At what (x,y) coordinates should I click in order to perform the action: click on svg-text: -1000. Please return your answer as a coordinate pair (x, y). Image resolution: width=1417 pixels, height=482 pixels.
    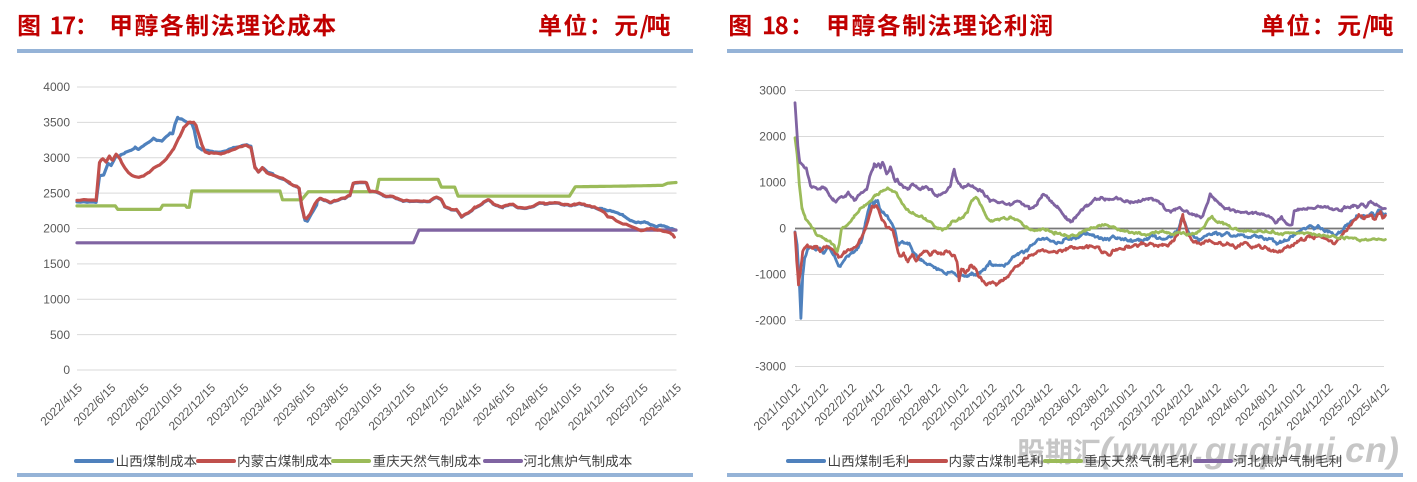
    Looking at the image, I should click on (770, 275).